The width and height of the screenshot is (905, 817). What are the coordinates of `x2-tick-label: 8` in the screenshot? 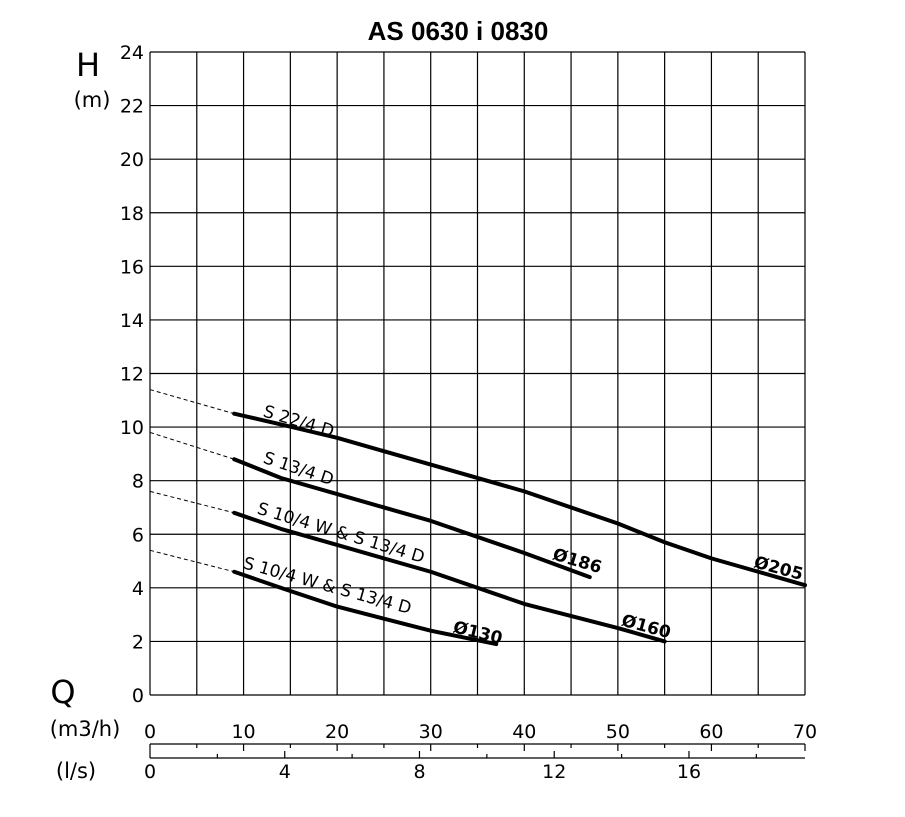 It's located at (419, 772).